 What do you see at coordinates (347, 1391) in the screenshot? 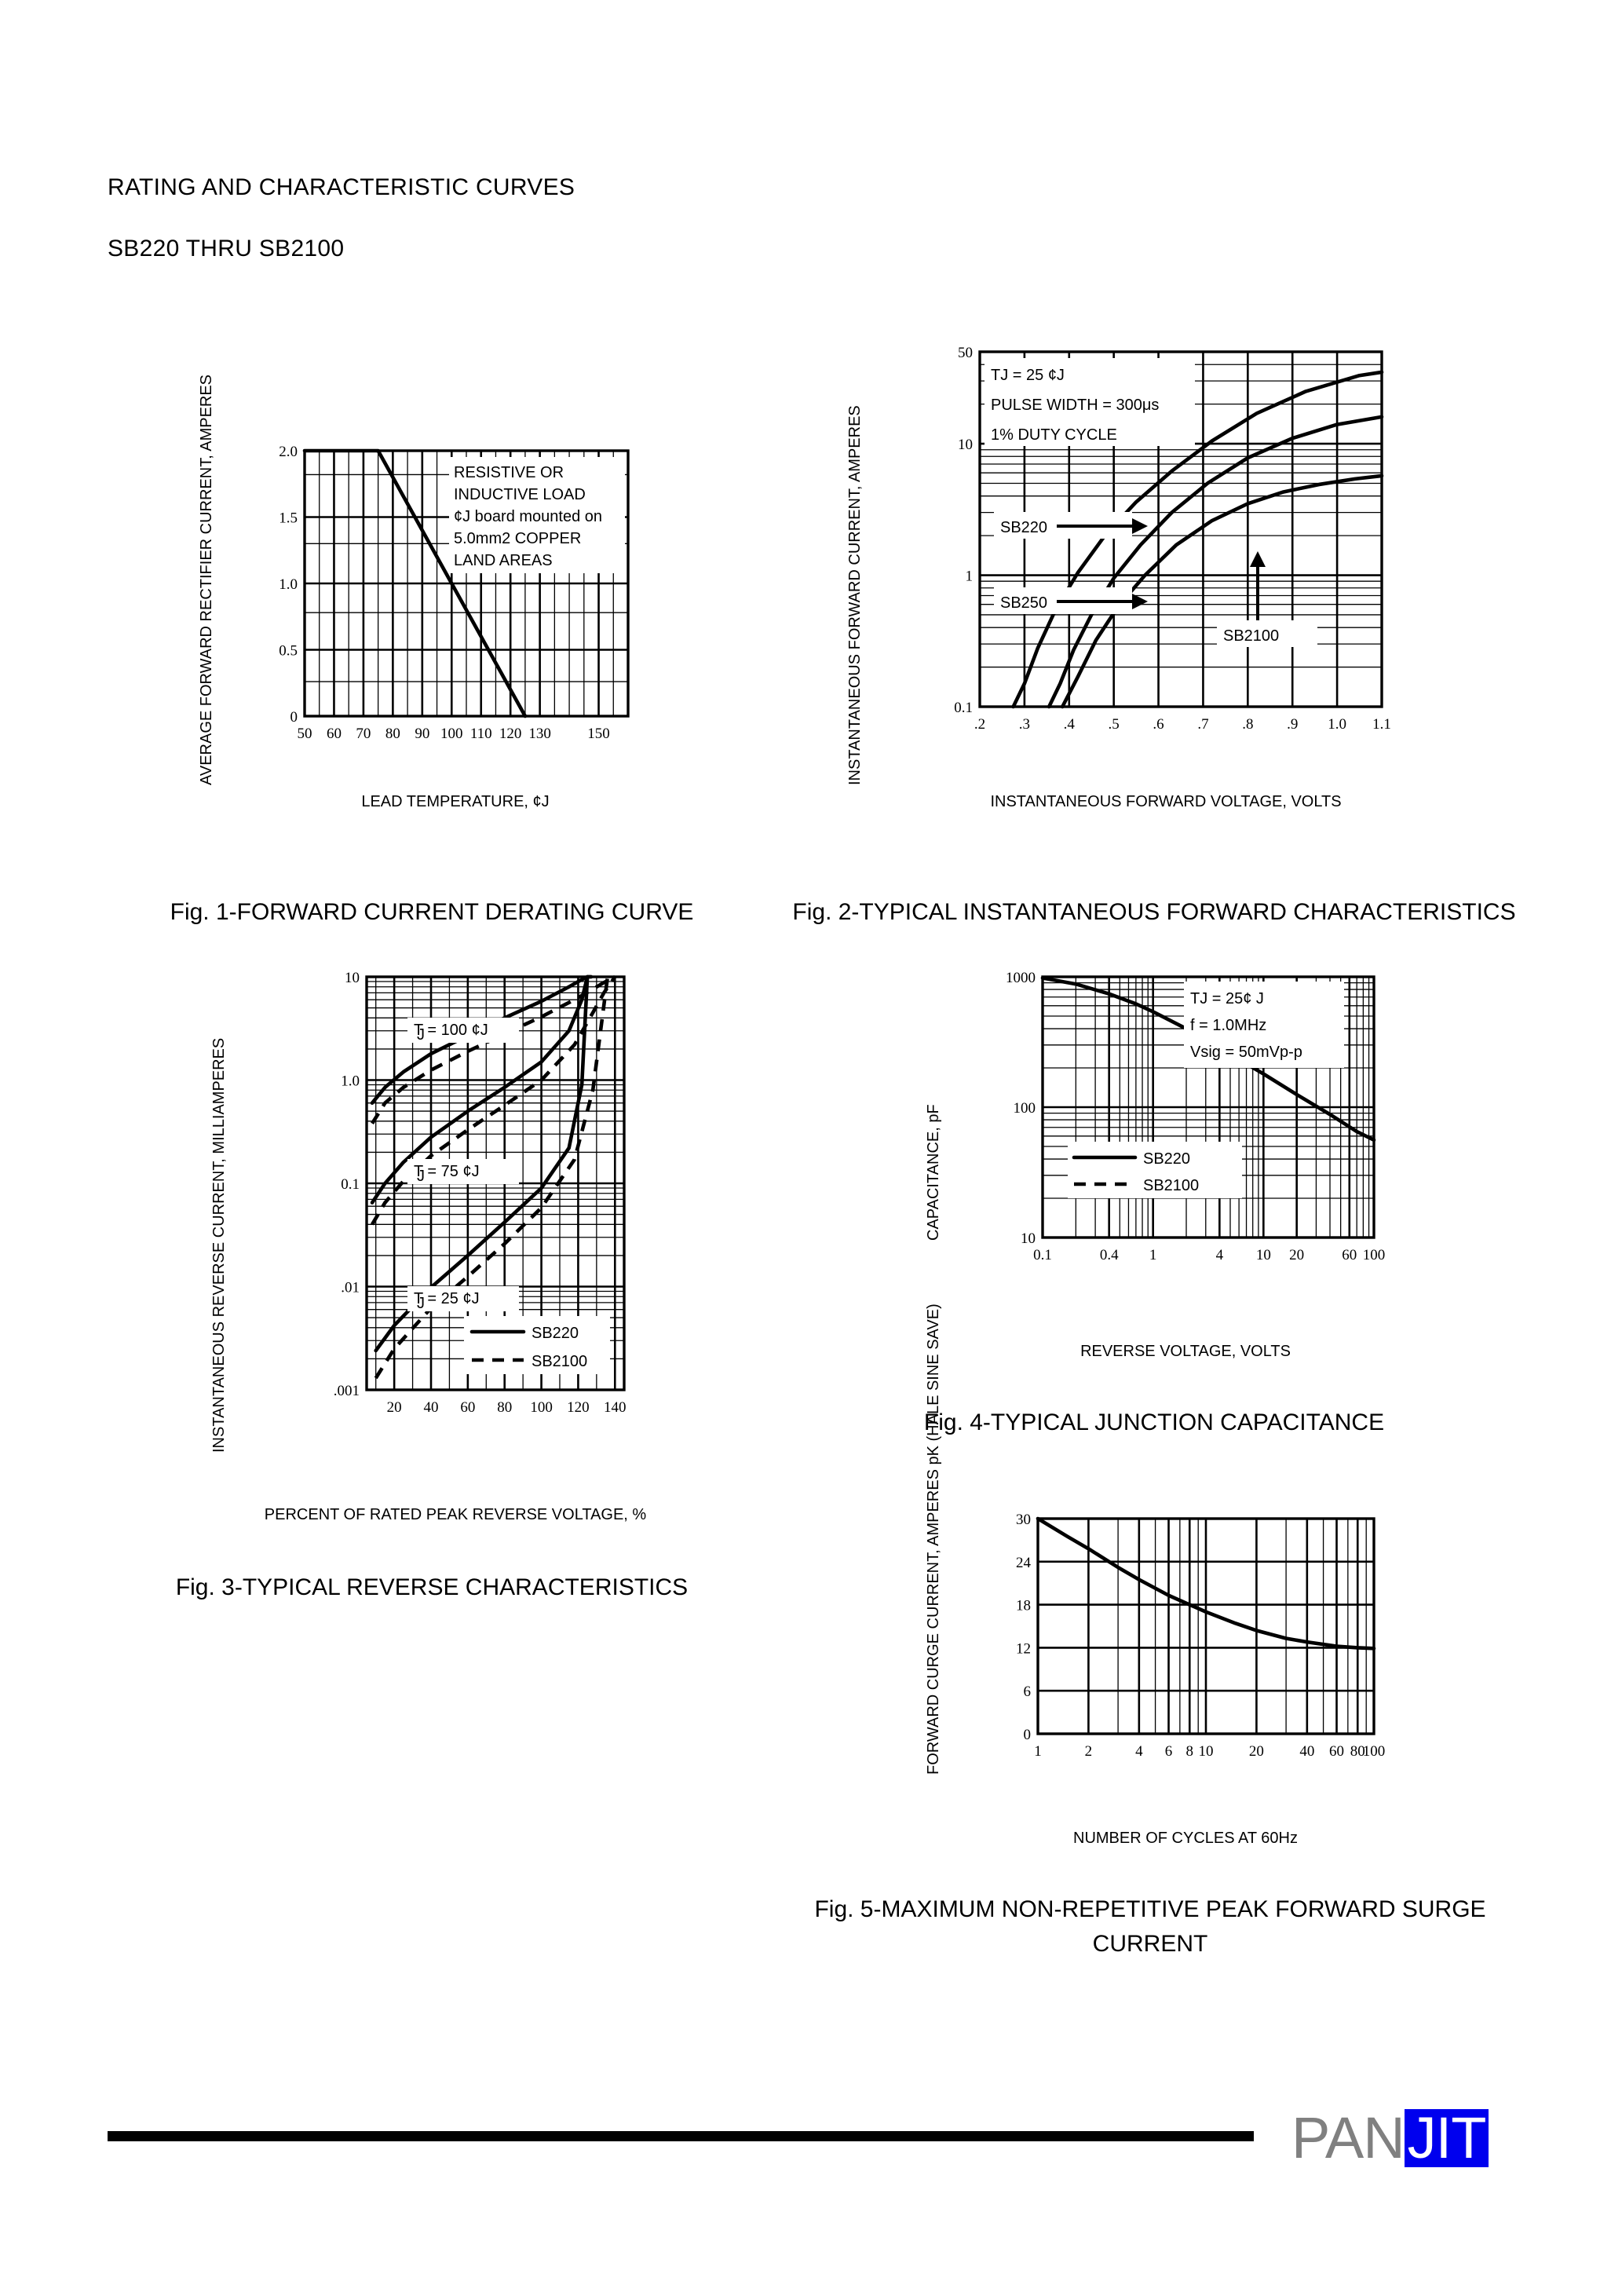
I see `svg-text: .001` at bounding box center [347, 1391].